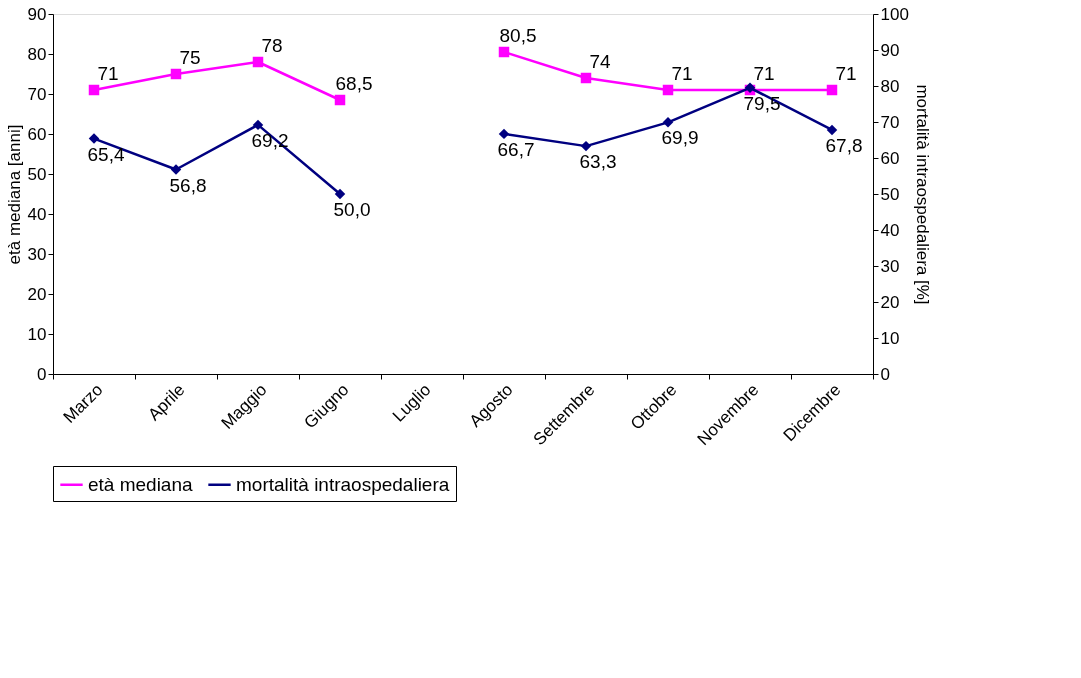  I want to click on y2-tick-label: 60, so click(890, 158).